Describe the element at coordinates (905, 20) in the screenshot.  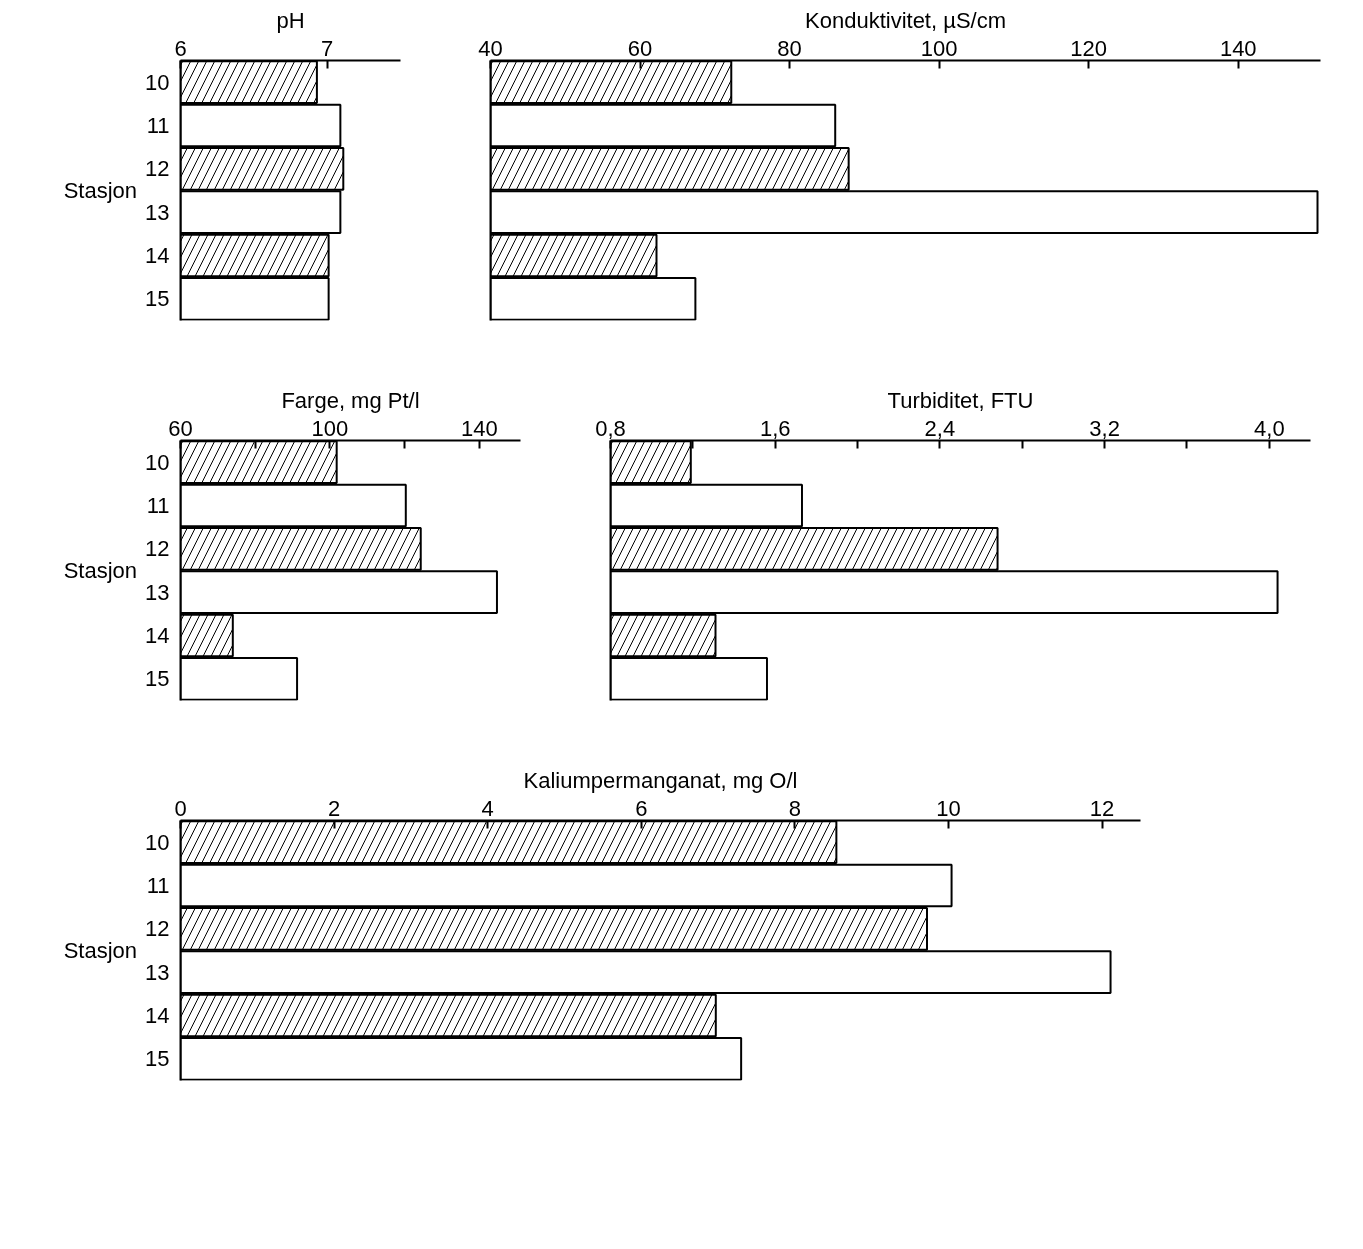
I see `chart-title: Konduktivitet, µS/cm` at that location.